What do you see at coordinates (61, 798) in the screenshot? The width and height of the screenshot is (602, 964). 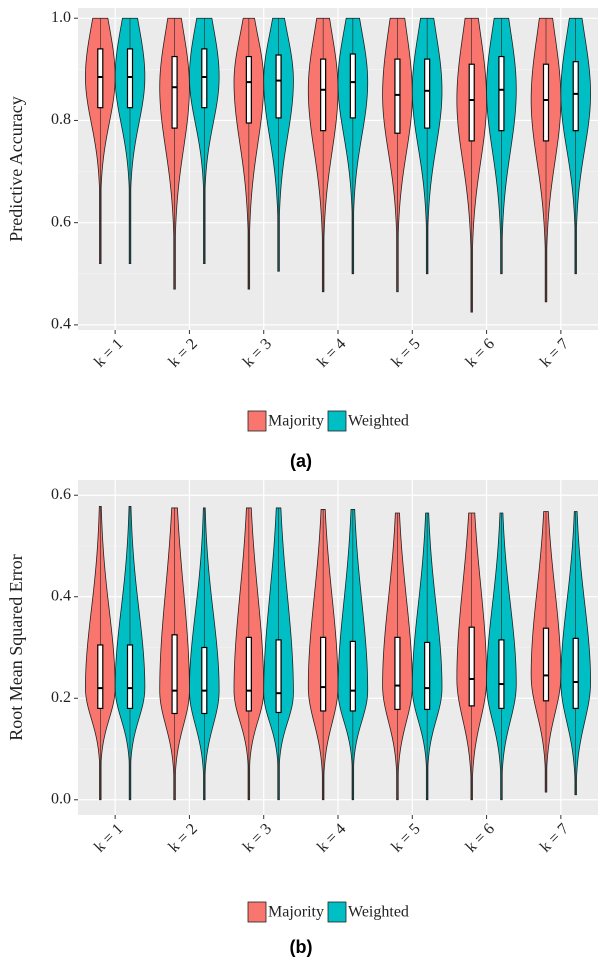 I see `y-tick-label: 0.0` at bounding box center [61, 798].